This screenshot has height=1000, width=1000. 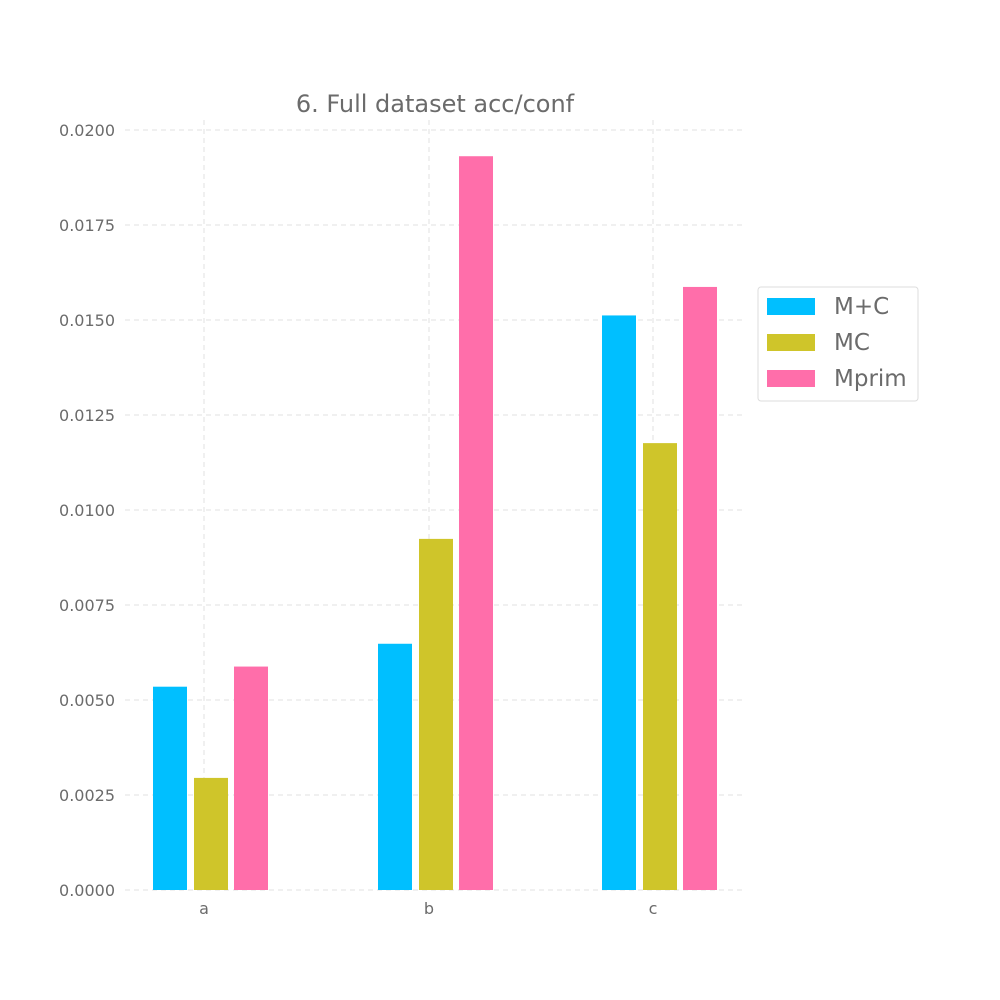 I want to click on y-tick-label: 0.0150, so click(x=87, y=320).